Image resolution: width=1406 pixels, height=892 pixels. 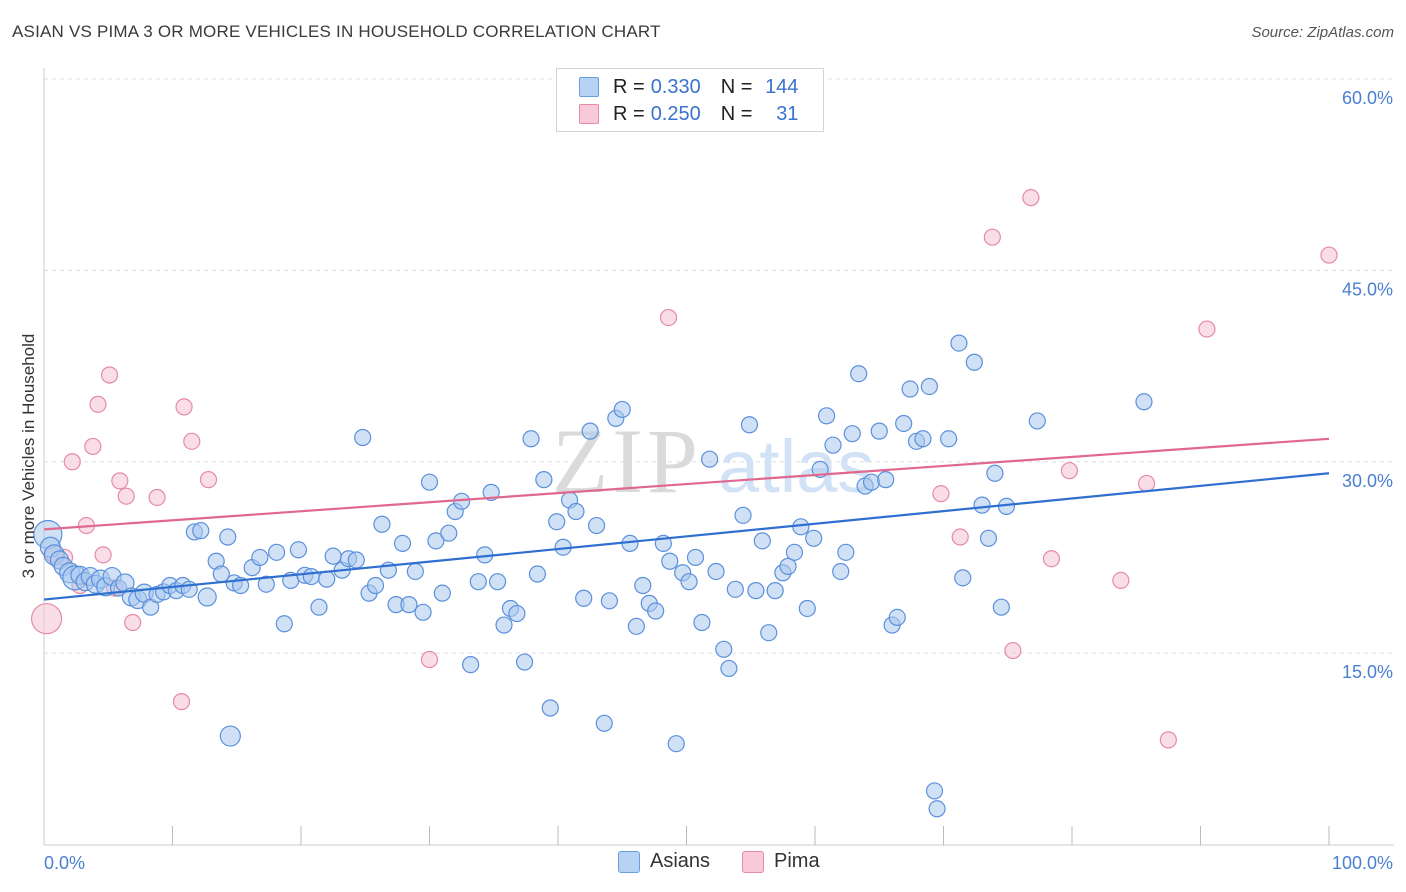 What do you see at coordinates (1362, 863) in the screenshot?
I see `x-tick-label: 100.0%` at bounding box center [1362, 863].